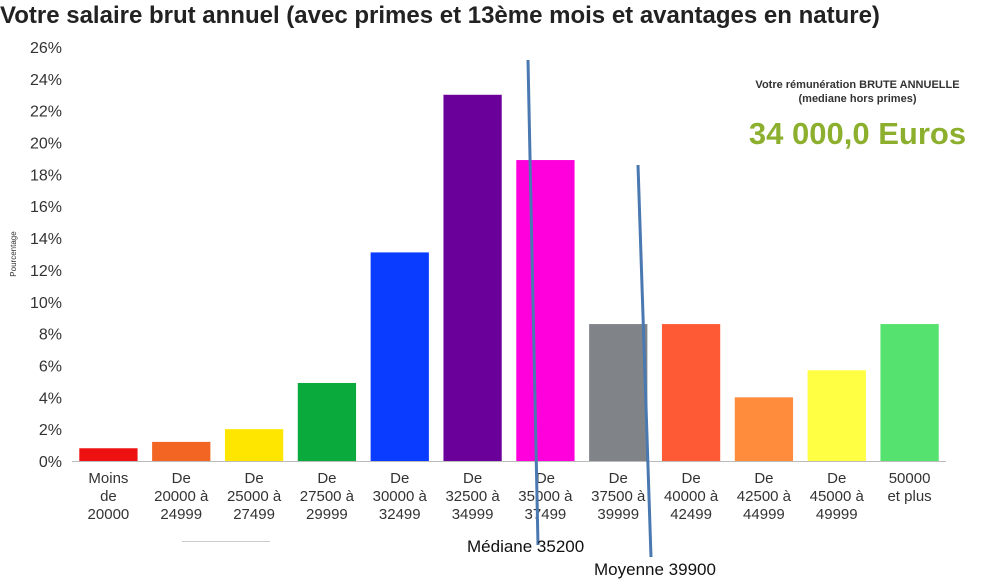 The height and width of the screenshot is (587, 986). Describe the element at coordinates (46, 48) in the screenshot. I see `y-tick-label: 26%` at that location.